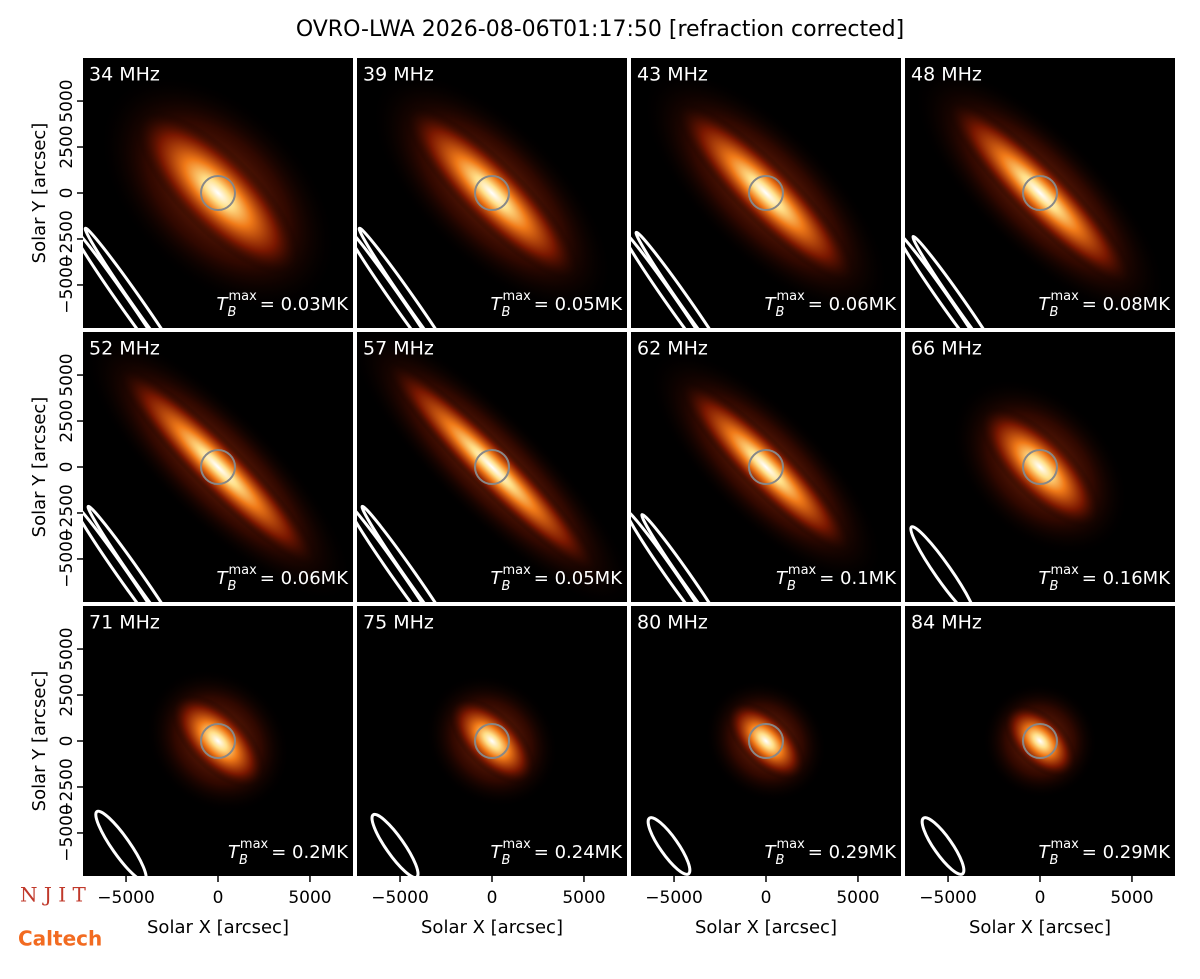 This screenshot has height=979, width=1200. Describe the element at coordinates (67, 100) in the screenshot. I see `y-tick-label: 5000` at that location.